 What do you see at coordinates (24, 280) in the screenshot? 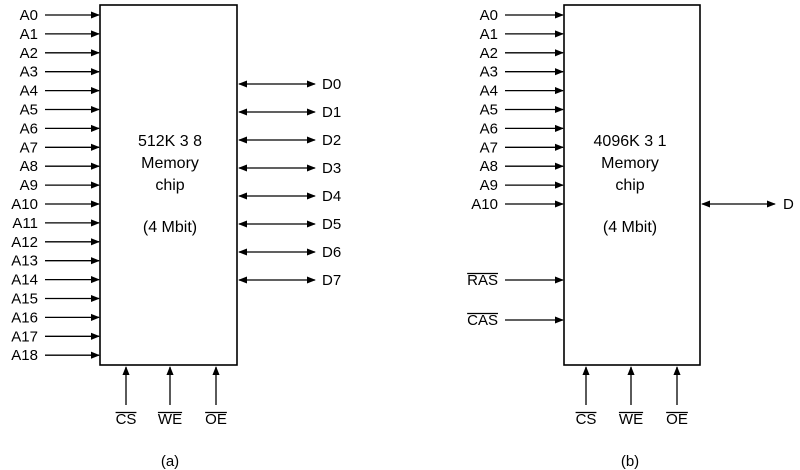
I see `chip-a-pin-label-a14: A14` at bounding box center [24, 280].